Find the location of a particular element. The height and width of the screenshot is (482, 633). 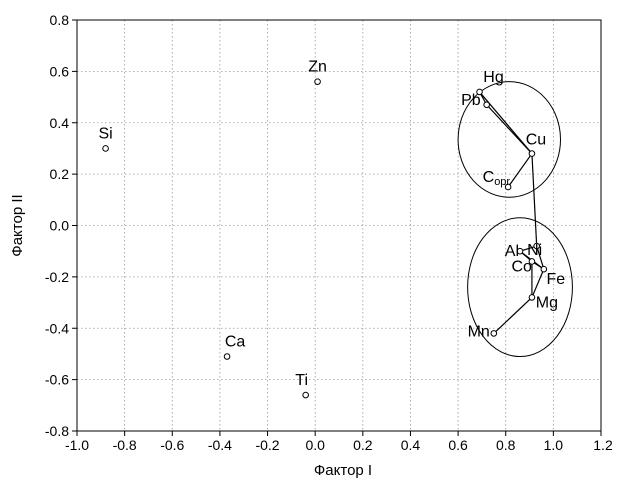

y-tick-label: 0.2 is located at coordinates (60, 174).